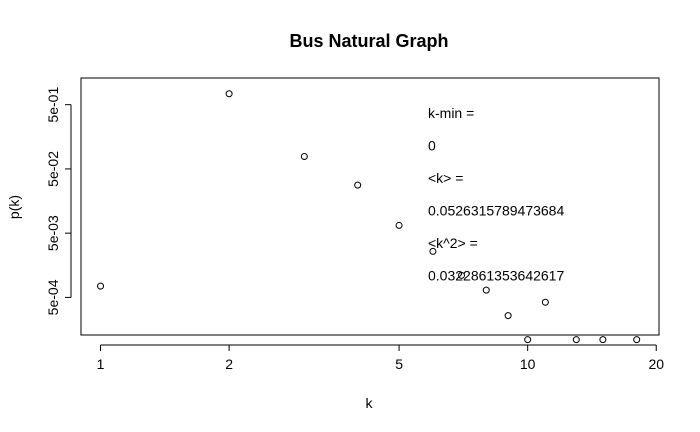  I want to click on x-axis-label: k, so click(370, 403).